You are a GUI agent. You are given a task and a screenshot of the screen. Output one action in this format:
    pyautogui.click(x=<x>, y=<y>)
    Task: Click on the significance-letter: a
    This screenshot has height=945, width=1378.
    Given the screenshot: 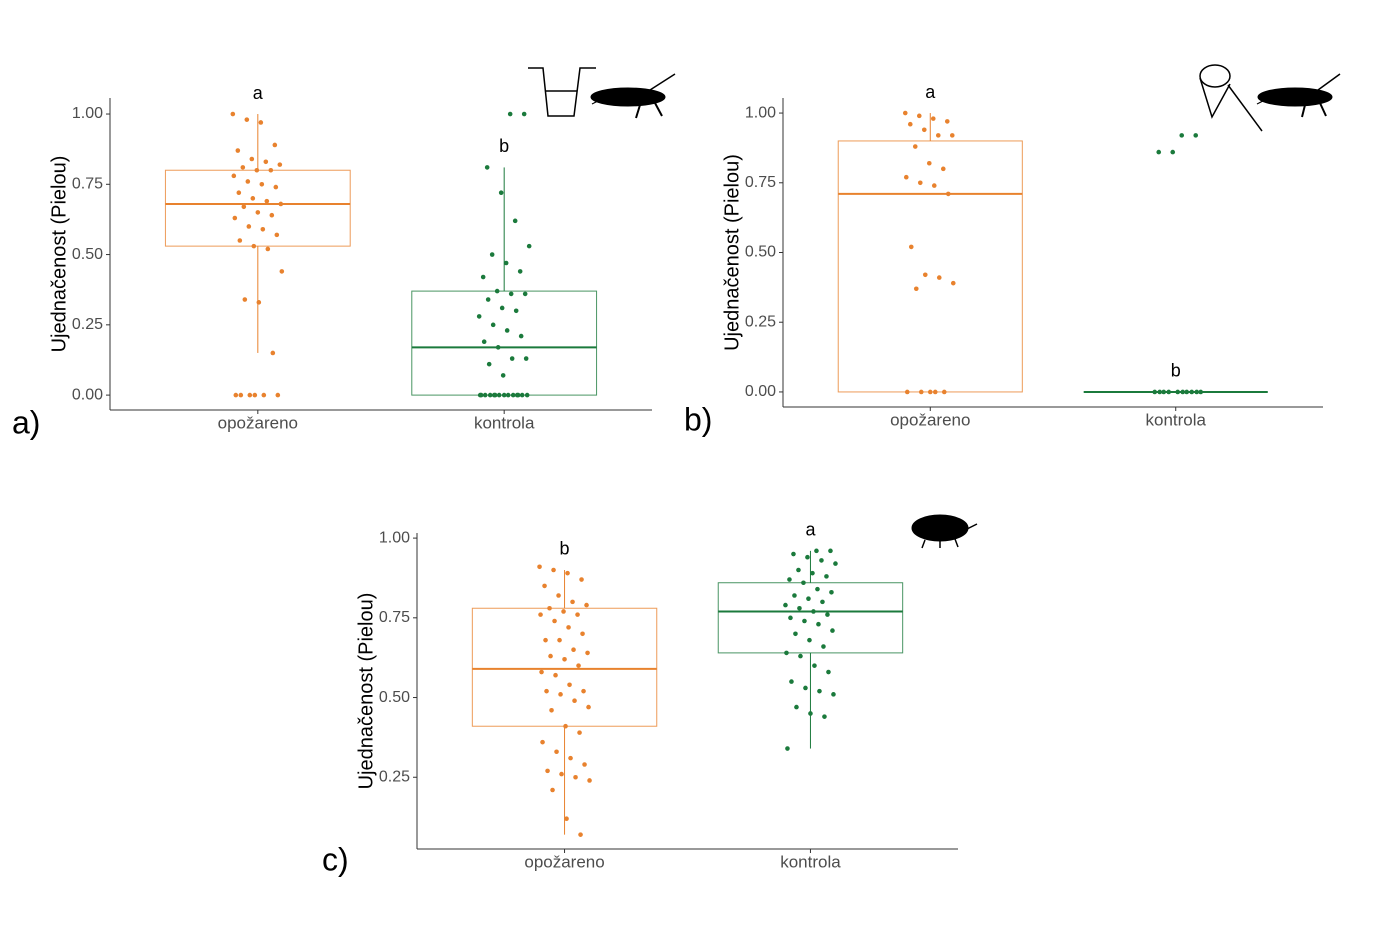 What is the action you would take?
    pyautogui.click(x=258, y=93)
    